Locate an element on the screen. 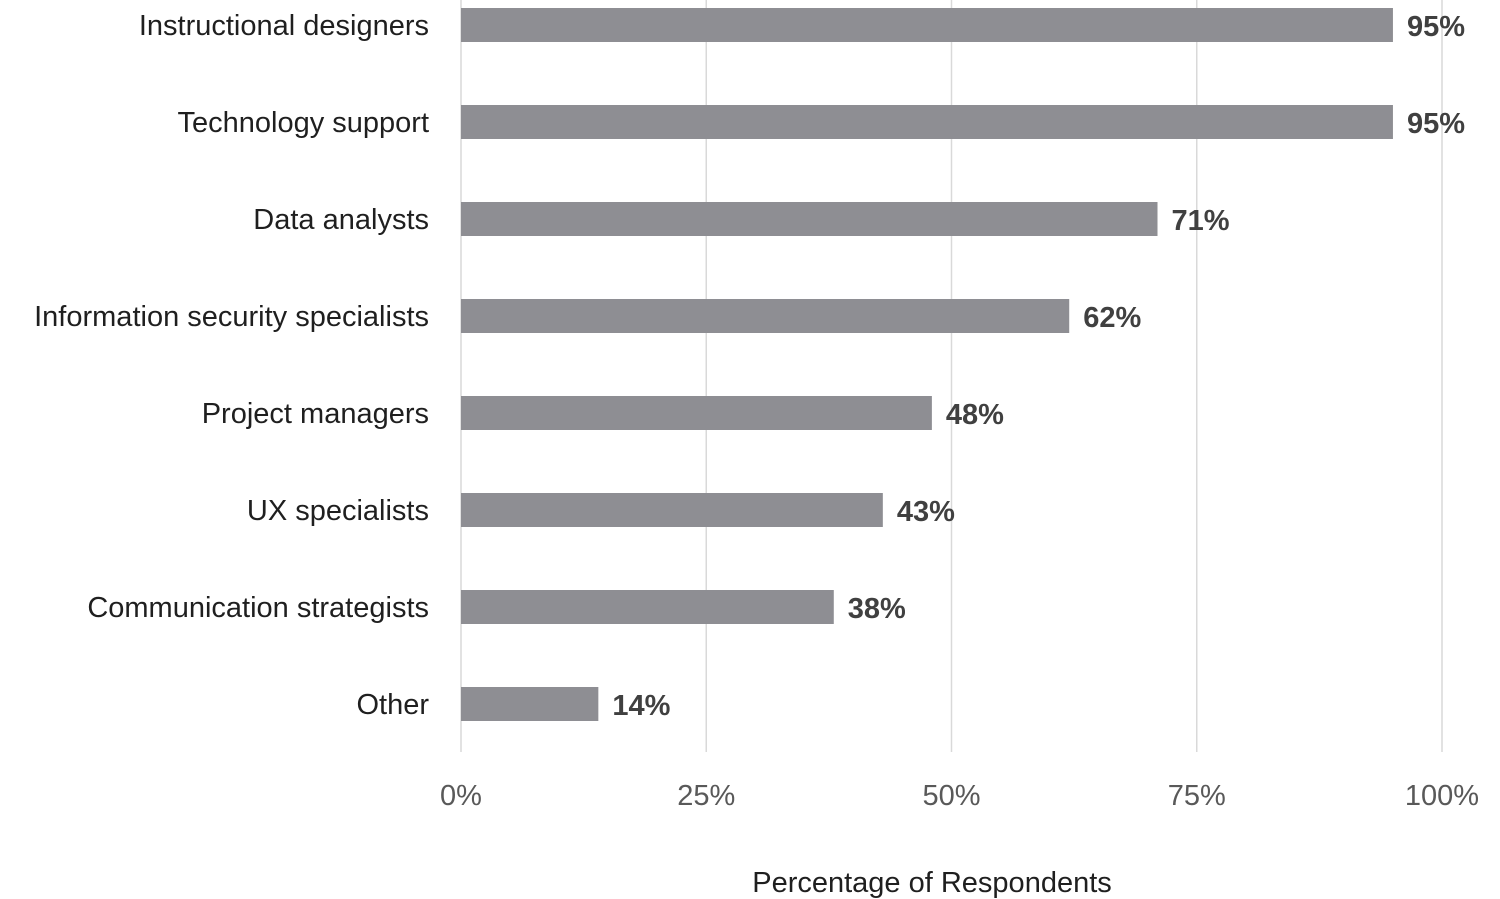 This screenshot has width=1500, height=899. category-label: Information security specialists is located at coordinates (231, 317).